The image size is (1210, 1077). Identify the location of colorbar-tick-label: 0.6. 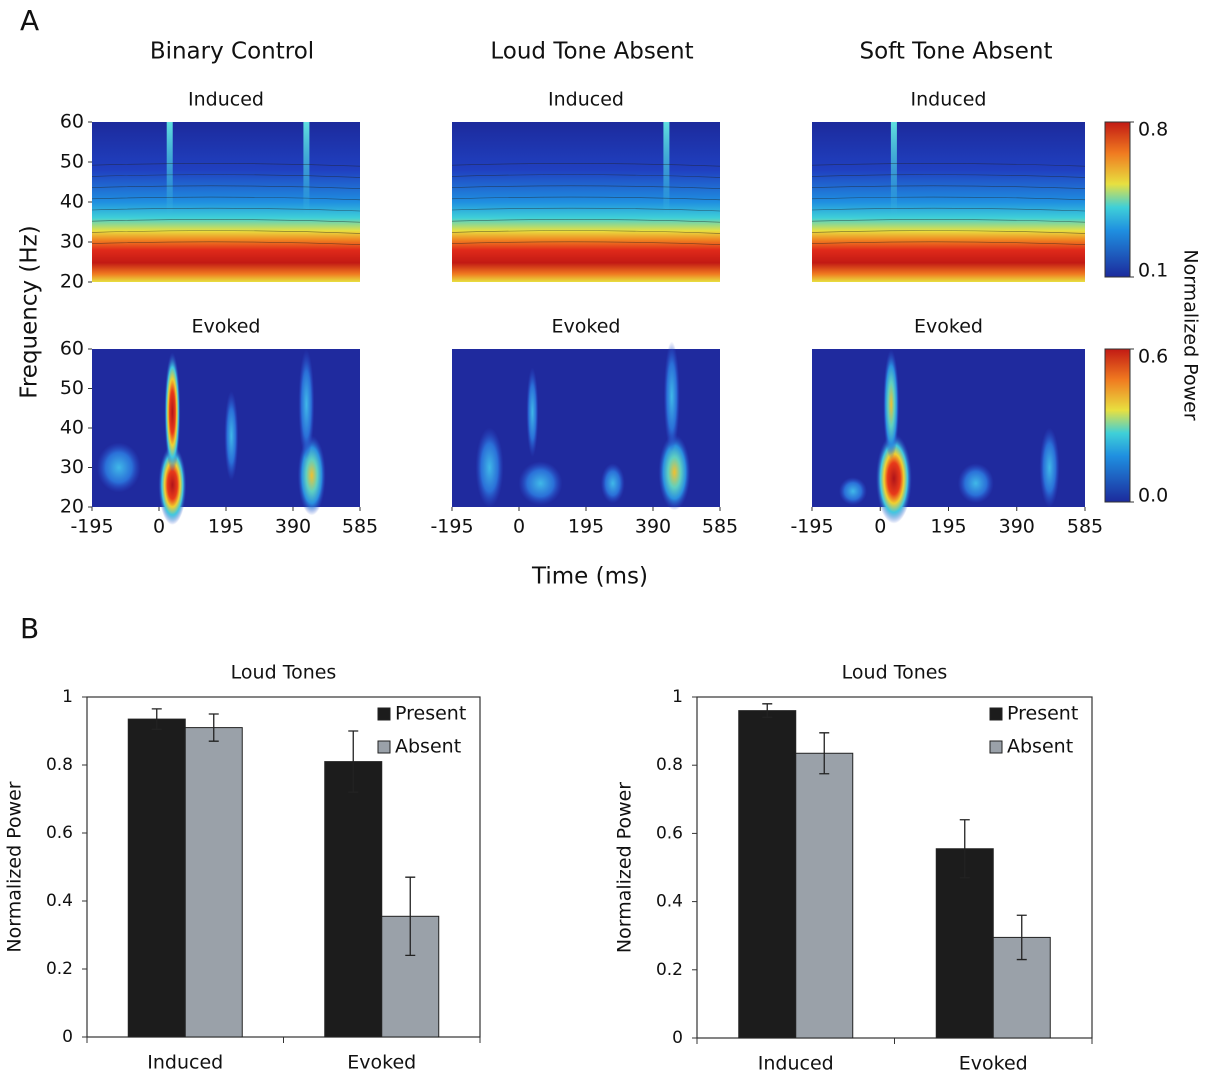
(1153, 357).